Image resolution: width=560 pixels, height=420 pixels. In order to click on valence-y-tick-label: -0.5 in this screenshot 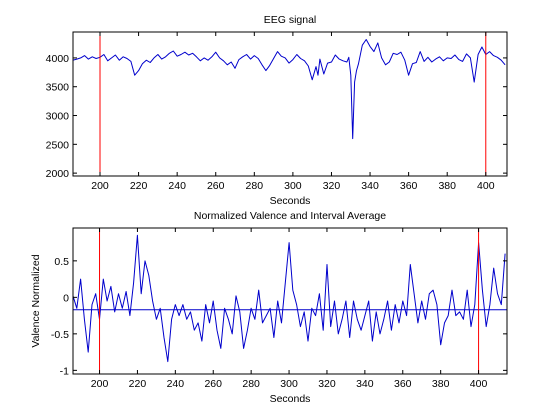, I will do `click(60, 335)`.